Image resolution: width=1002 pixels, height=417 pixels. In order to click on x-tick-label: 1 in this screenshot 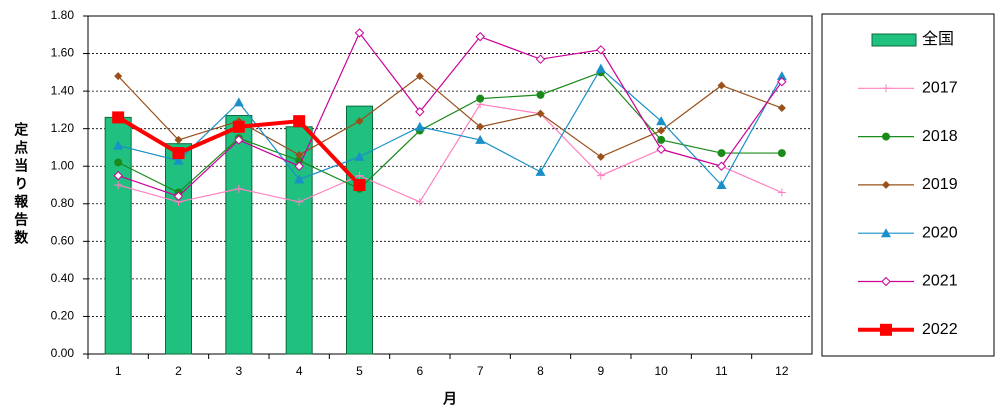, I will do `click(118, 371)`.